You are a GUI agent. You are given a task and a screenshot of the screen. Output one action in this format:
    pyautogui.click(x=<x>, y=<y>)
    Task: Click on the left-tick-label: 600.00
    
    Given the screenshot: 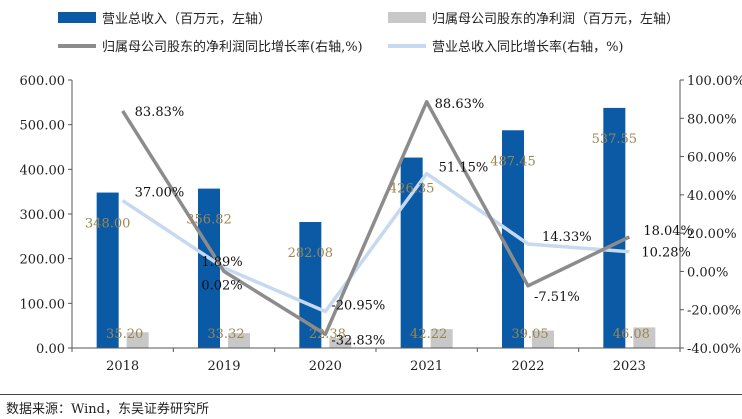 What is the action you would take?
    pyautogui.click(x=43, y=81)
    